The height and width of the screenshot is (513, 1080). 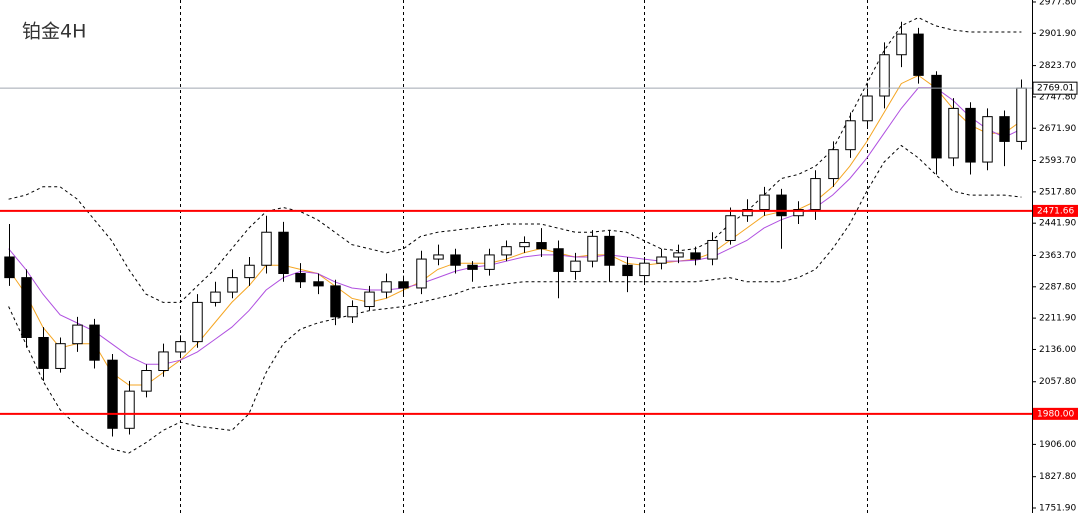 I want to click on y-tick-label: 2517.80, so click(x=1057, y=192).